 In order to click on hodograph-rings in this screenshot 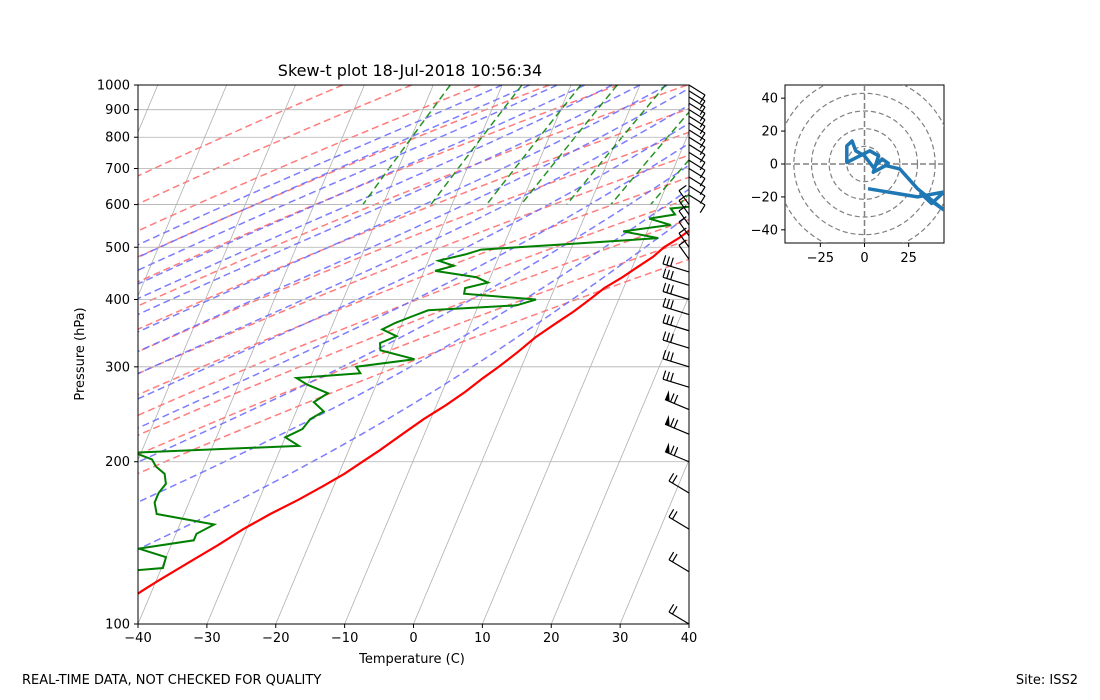, I will do `click(864, 164)`.